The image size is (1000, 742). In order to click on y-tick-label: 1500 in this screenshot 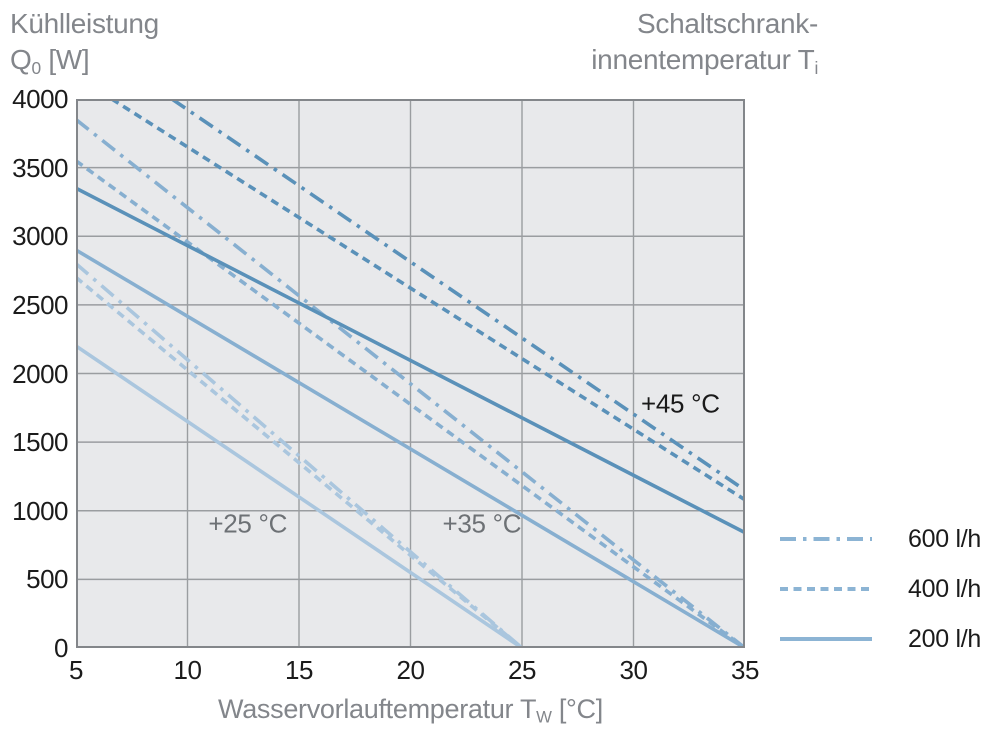, I will do `click(40, 442)`.